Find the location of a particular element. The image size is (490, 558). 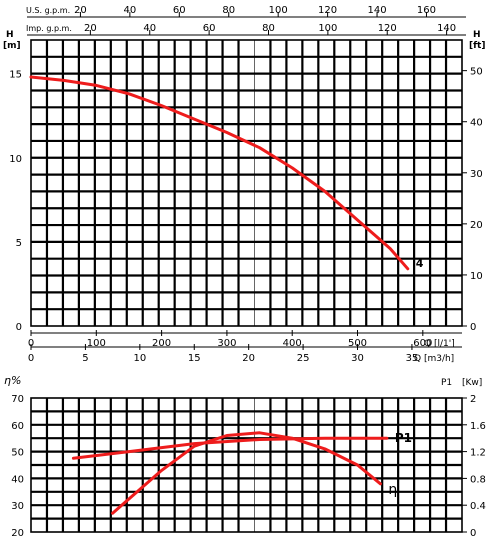

x-axis-secondary-tick-label: 0 is located at coordinates (31, 358).